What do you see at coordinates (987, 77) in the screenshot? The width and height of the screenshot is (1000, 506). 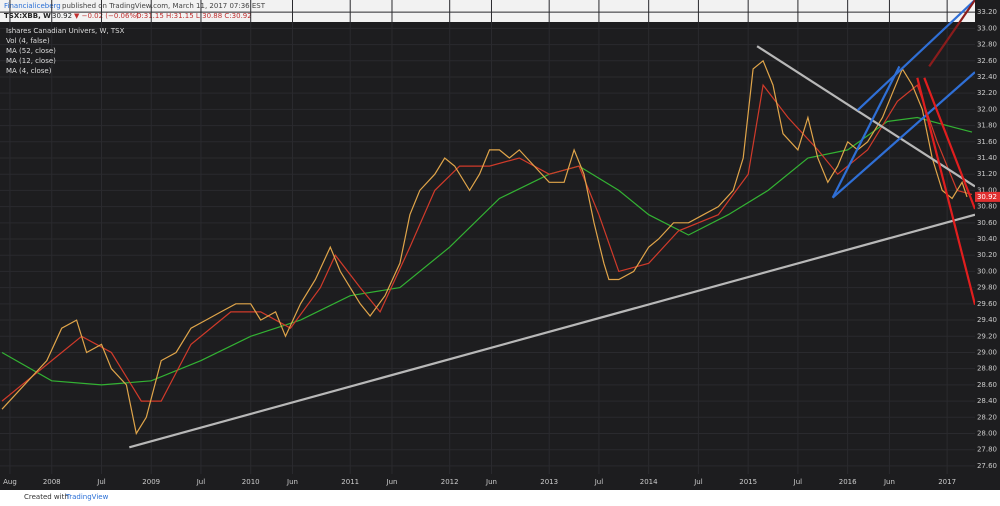 I see `y-tick-label: 32.40` at bounding box center [987, 77].